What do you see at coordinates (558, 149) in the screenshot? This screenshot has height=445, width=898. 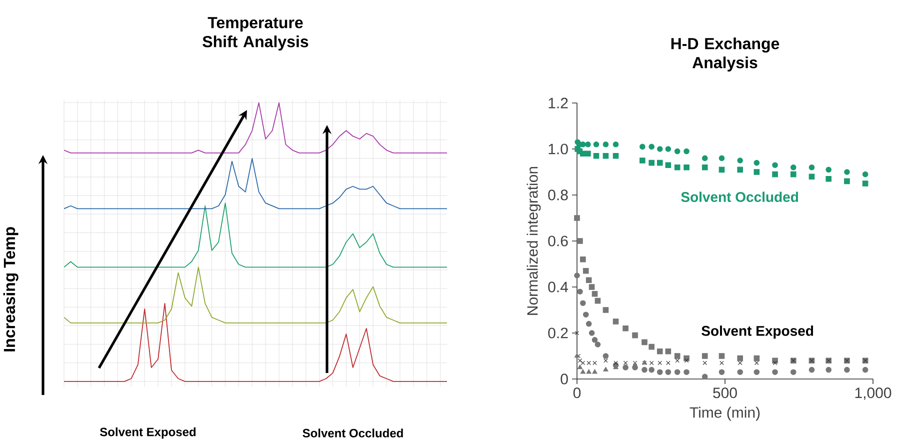 I see `y-tick-label: 1.0` at bounding box center [558, 149].